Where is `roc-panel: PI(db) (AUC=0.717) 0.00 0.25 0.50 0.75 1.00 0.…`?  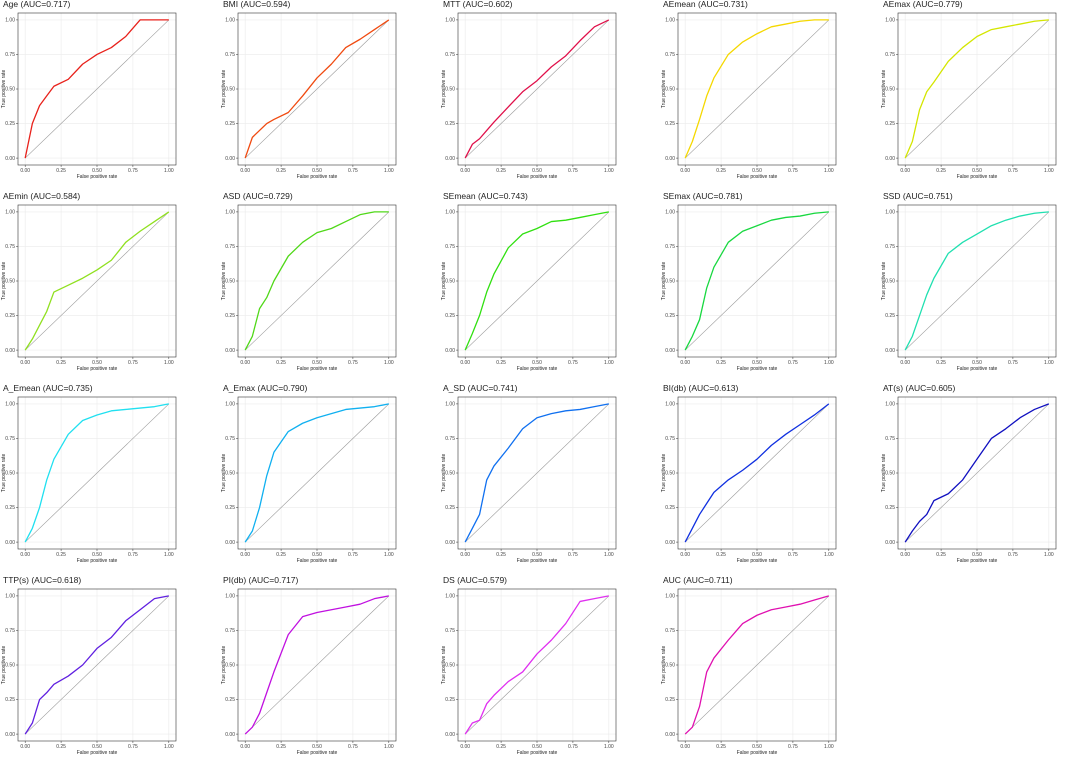 roc-panel: PI(db) (AUC=0.717) 0.00 0.25 0.50 0.75 1.00 0.… is located at coordinates (309, 665).